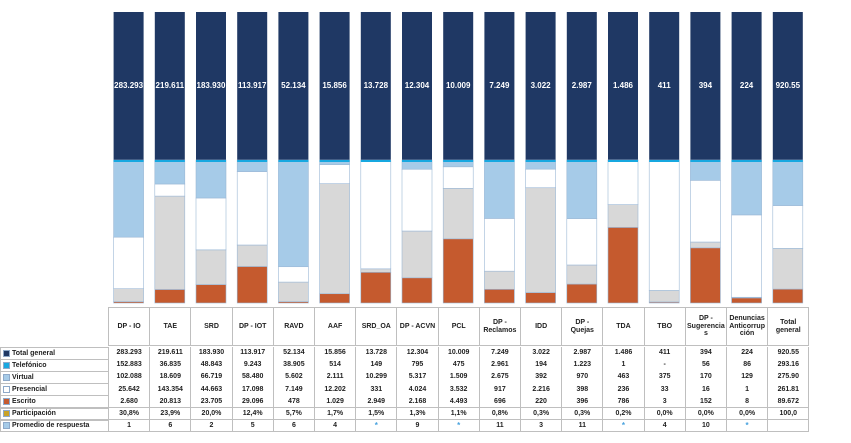 Image resolution: width=851 pixels, height=443 pixels. What do you see at coordinates (582, 365) in the screenshot?
I see `table-cell-r1-c11: 1.223` at bounding box center [582, 365].